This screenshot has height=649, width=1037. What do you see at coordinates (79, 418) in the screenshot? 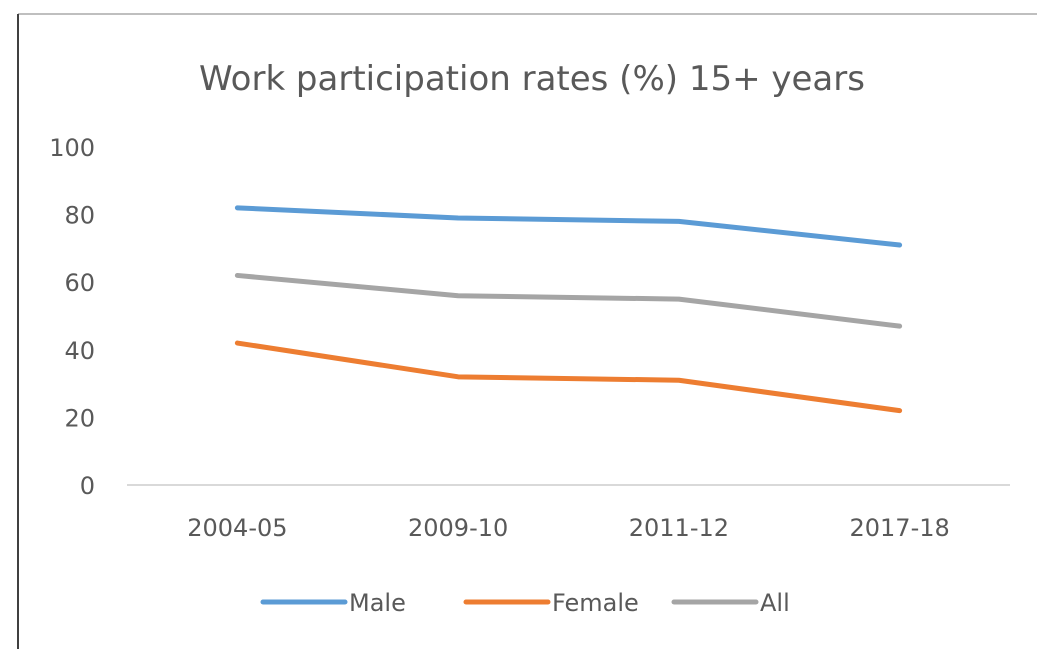
I see `y-tick-label: 20` at bounding box center [79, 418].